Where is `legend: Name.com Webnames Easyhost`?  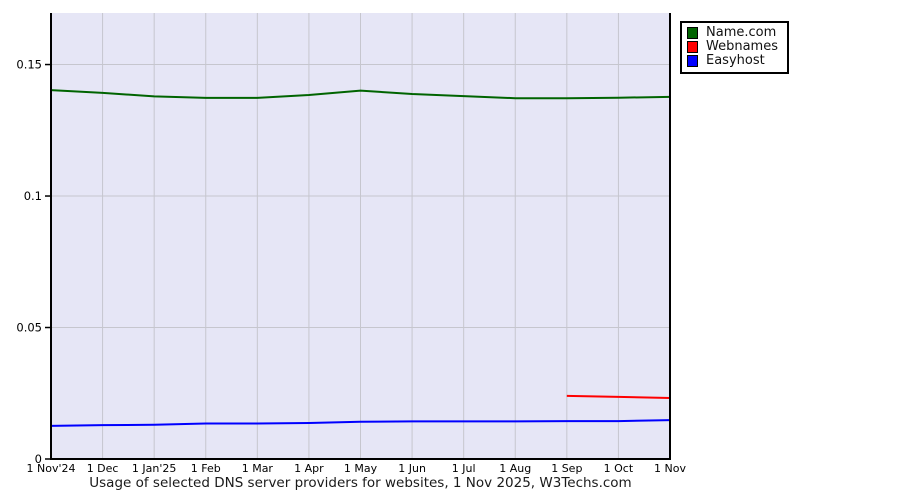
legend: Name.com Webnames Easyhost is located at coordinates (734, 47).